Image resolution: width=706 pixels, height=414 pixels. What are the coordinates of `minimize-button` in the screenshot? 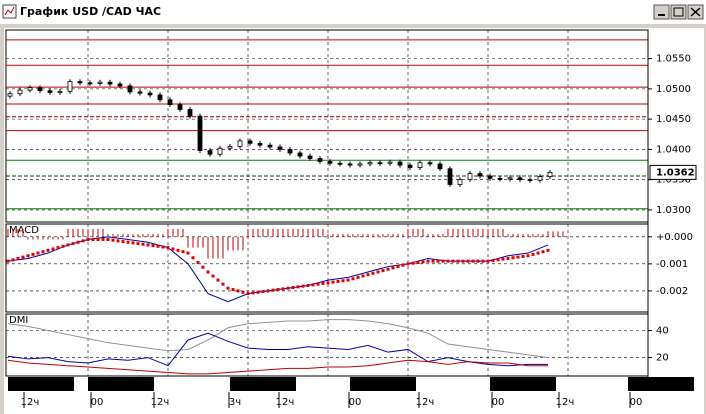 It's located at (661, 12).